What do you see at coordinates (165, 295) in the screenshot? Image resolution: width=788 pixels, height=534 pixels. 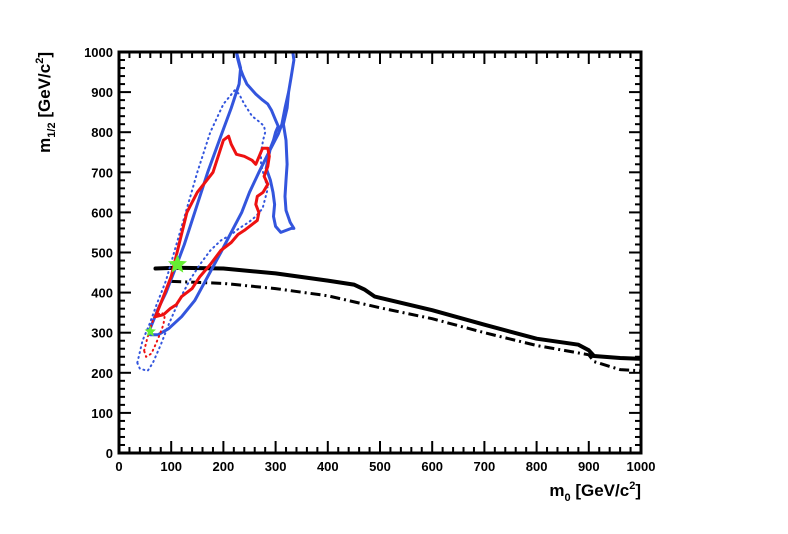 I see `markers-layer` at bounding box center [165, 295].